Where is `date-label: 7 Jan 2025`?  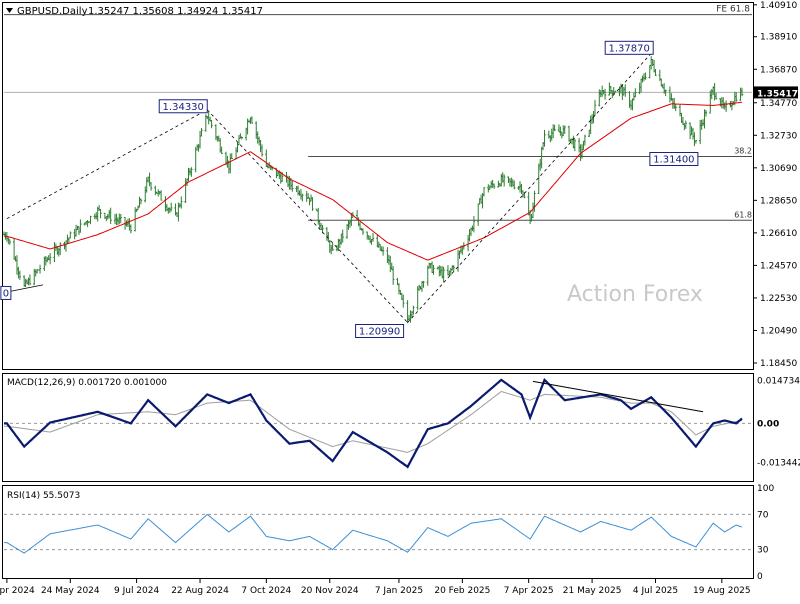 date-label: 7 Jan 2025 is located at coordinates (399, 591).